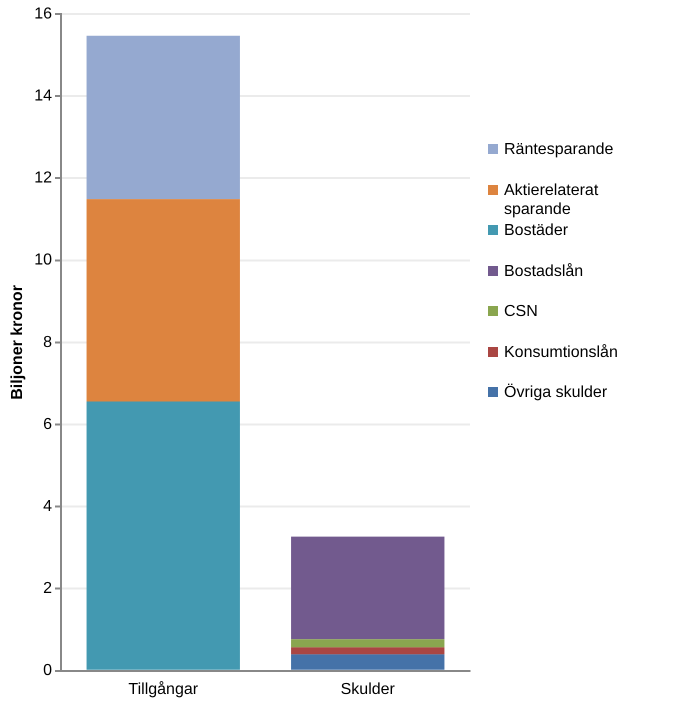 The width and height of the screenshot is (675, 702). I want to click on x-tick-label: Skulder, so click(368, 689).